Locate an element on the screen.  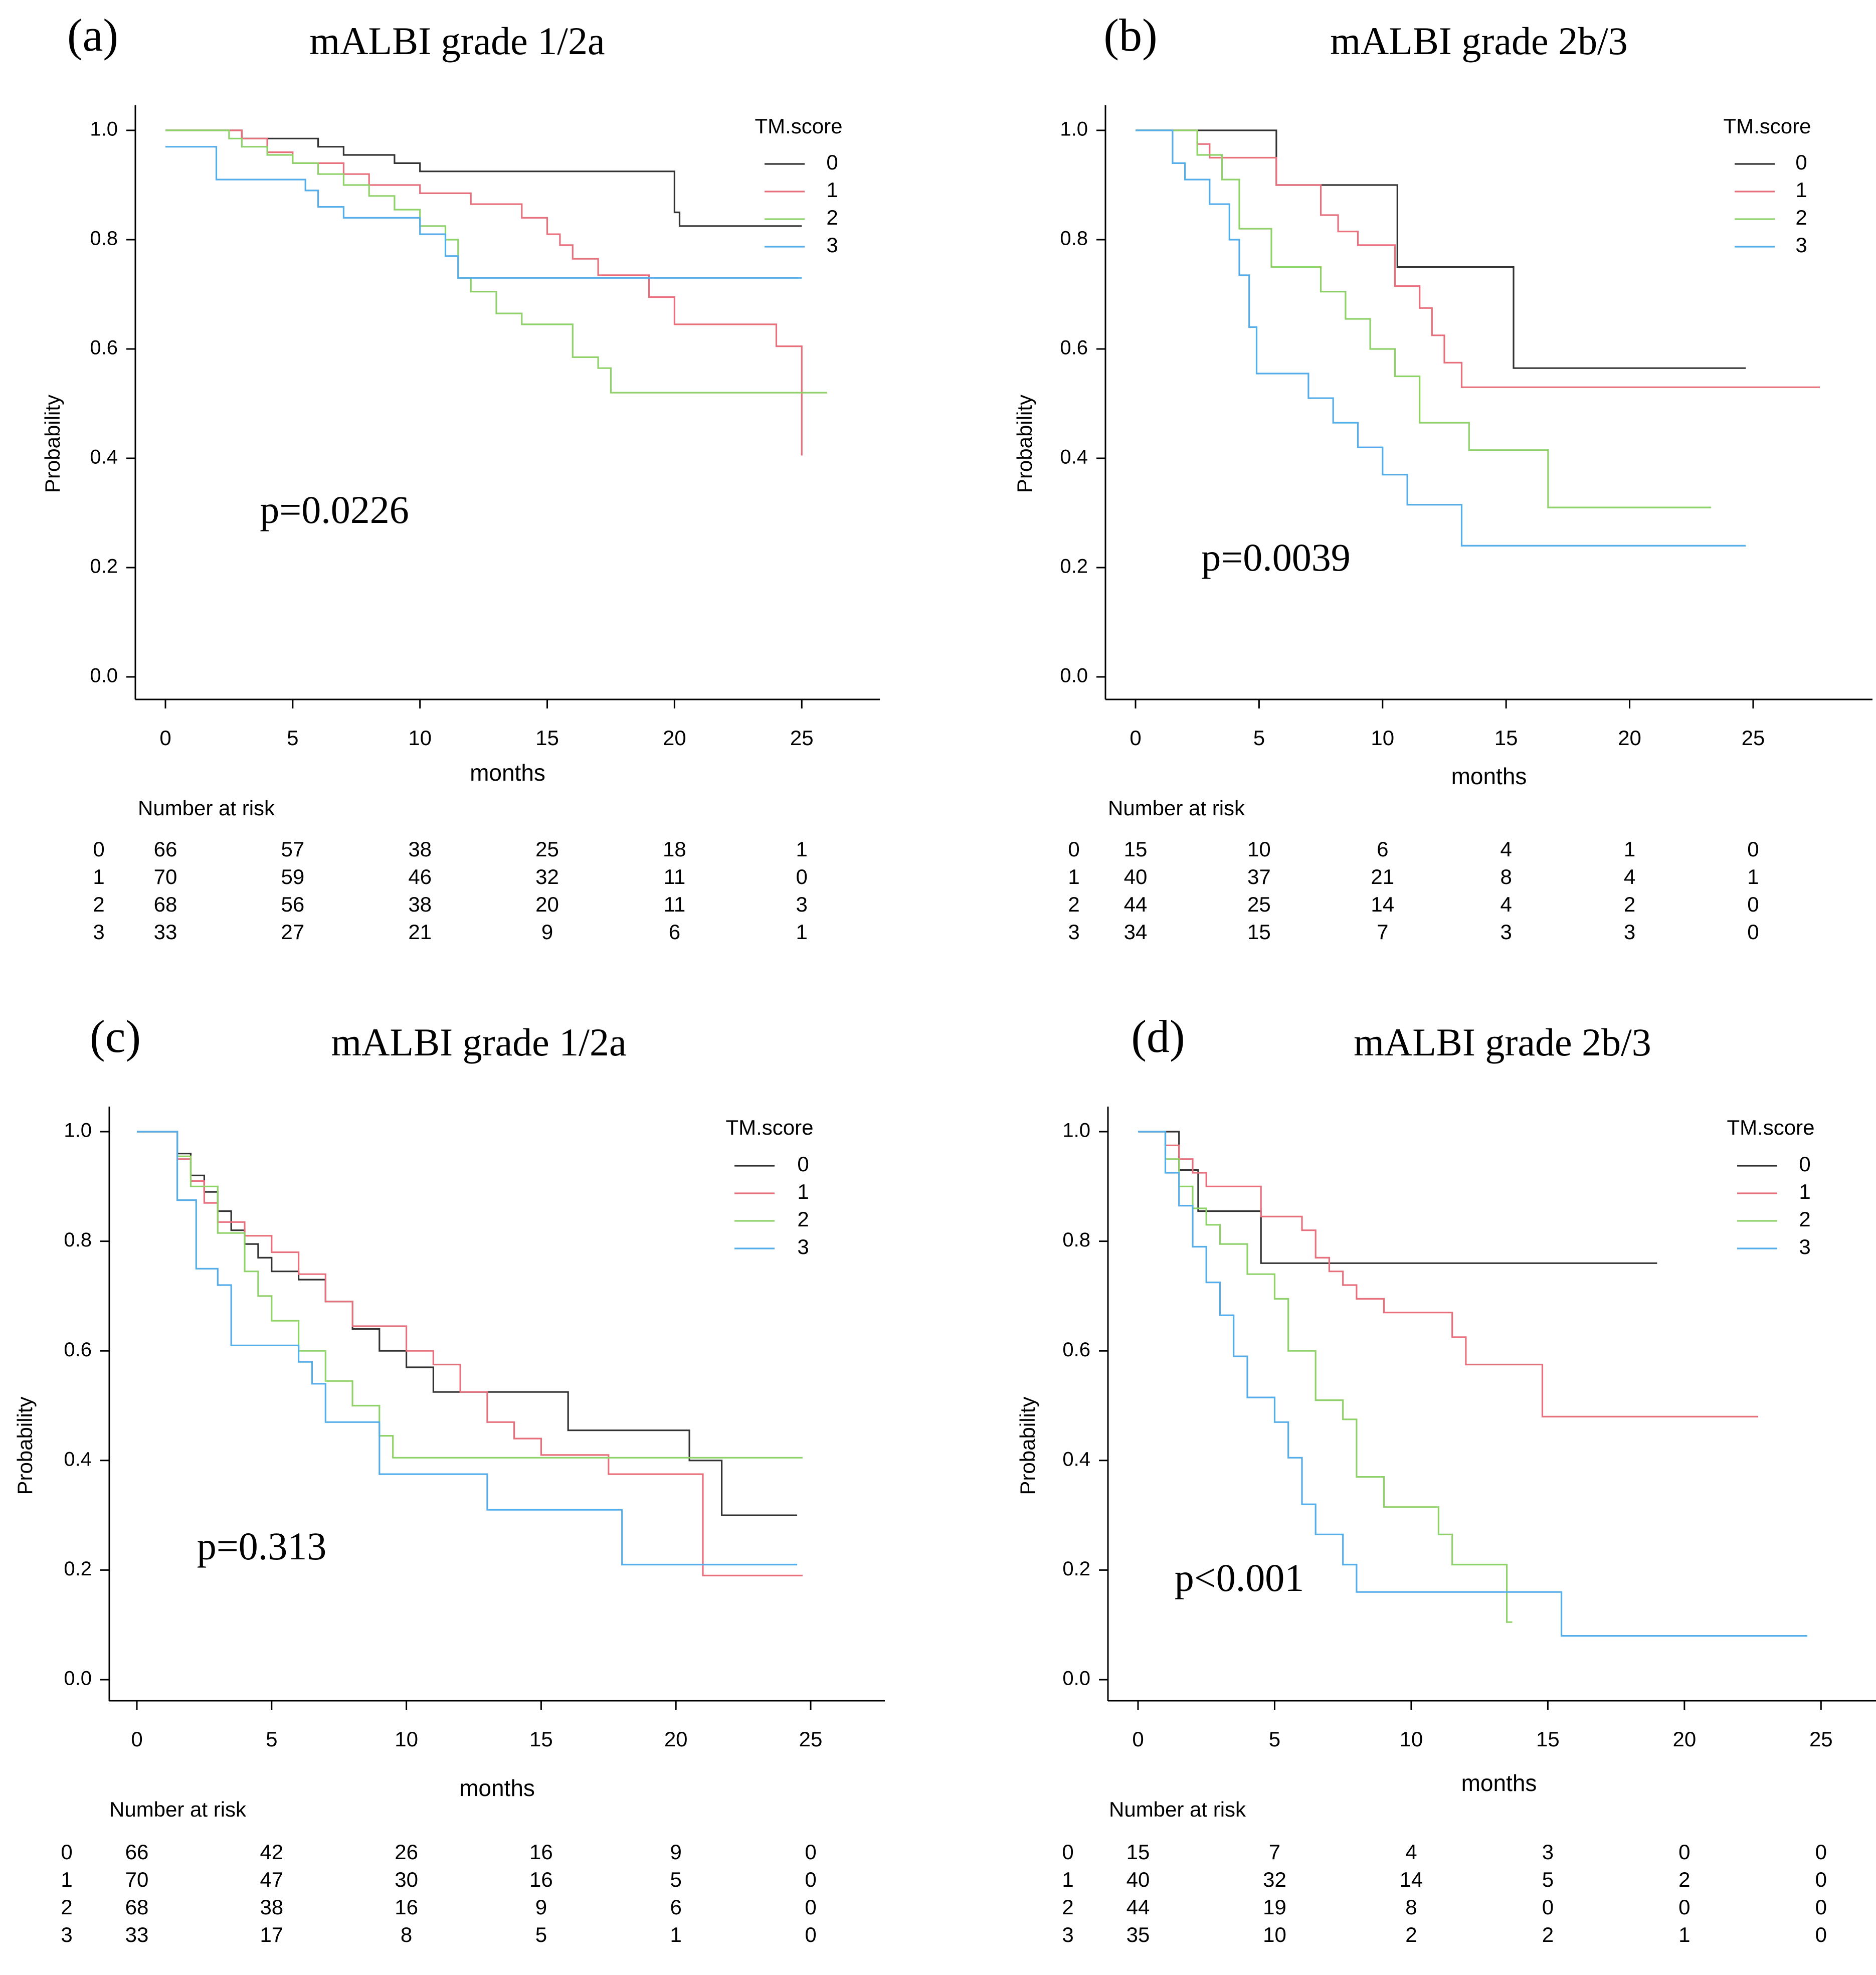
x-tick-label: 0 is located at coordinates (1138, 1739).